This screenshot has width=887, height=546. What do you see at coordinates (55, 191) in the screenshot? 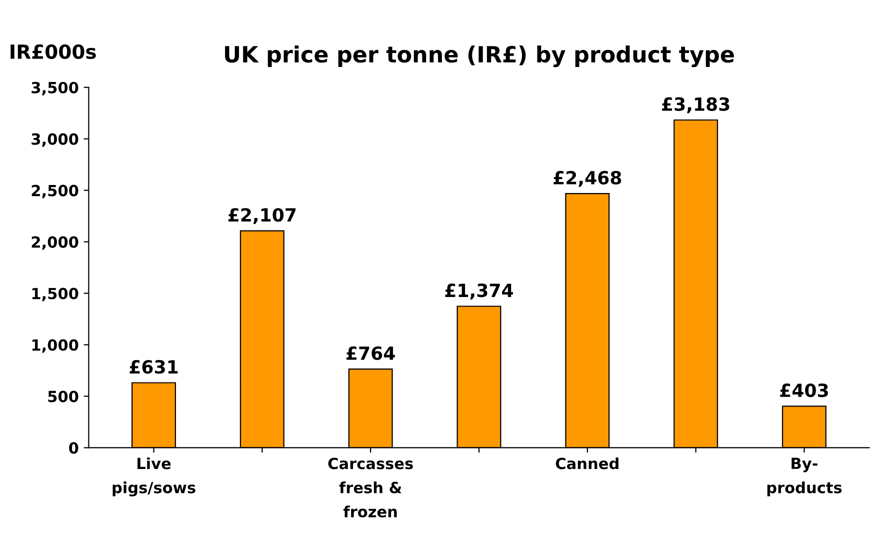
I see `y-tick-label: 2,500` at bounding box center [55, 191].